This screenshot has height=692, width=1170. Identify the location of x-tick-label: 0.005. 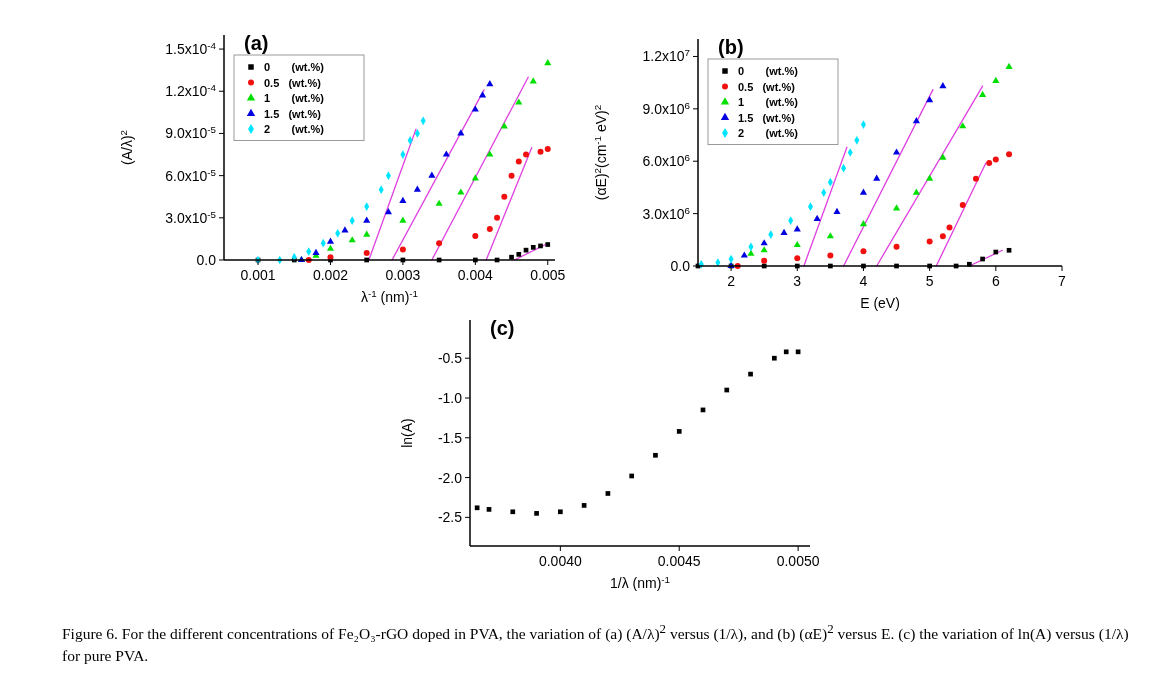
(548, 275).